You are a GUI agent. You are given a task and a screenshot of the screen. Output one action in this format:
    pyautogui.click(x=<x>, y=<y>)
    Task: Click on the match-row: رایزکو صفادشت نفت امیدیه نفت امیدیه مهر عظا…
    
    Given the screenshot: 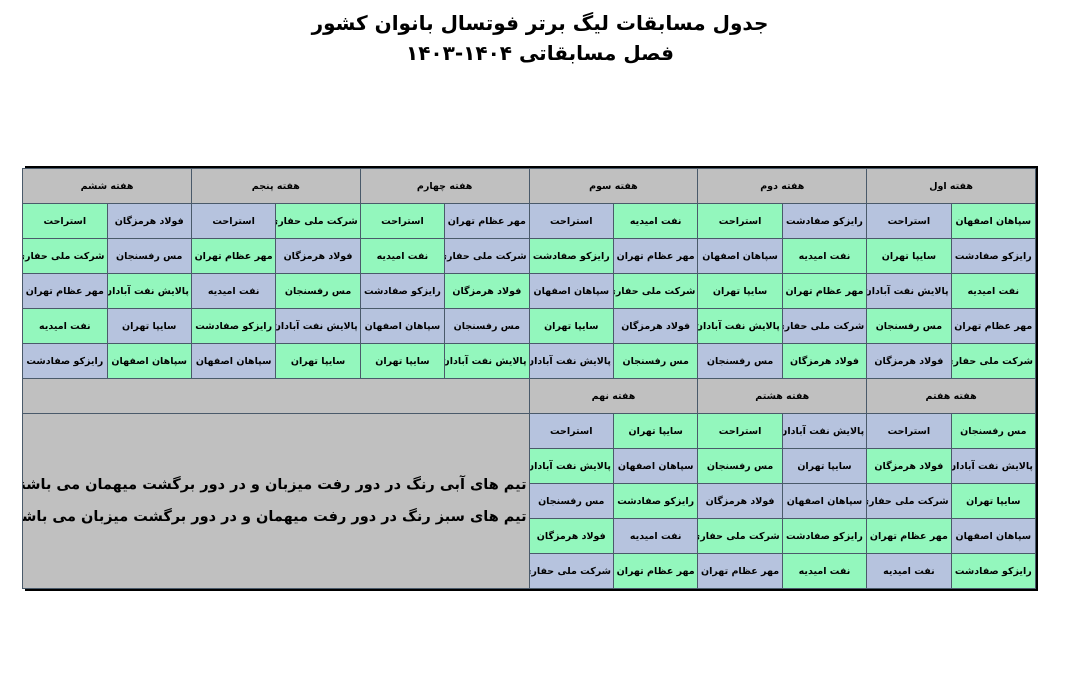 What is the action you would take?
    pyautogui.click(x=530, y=571)
    